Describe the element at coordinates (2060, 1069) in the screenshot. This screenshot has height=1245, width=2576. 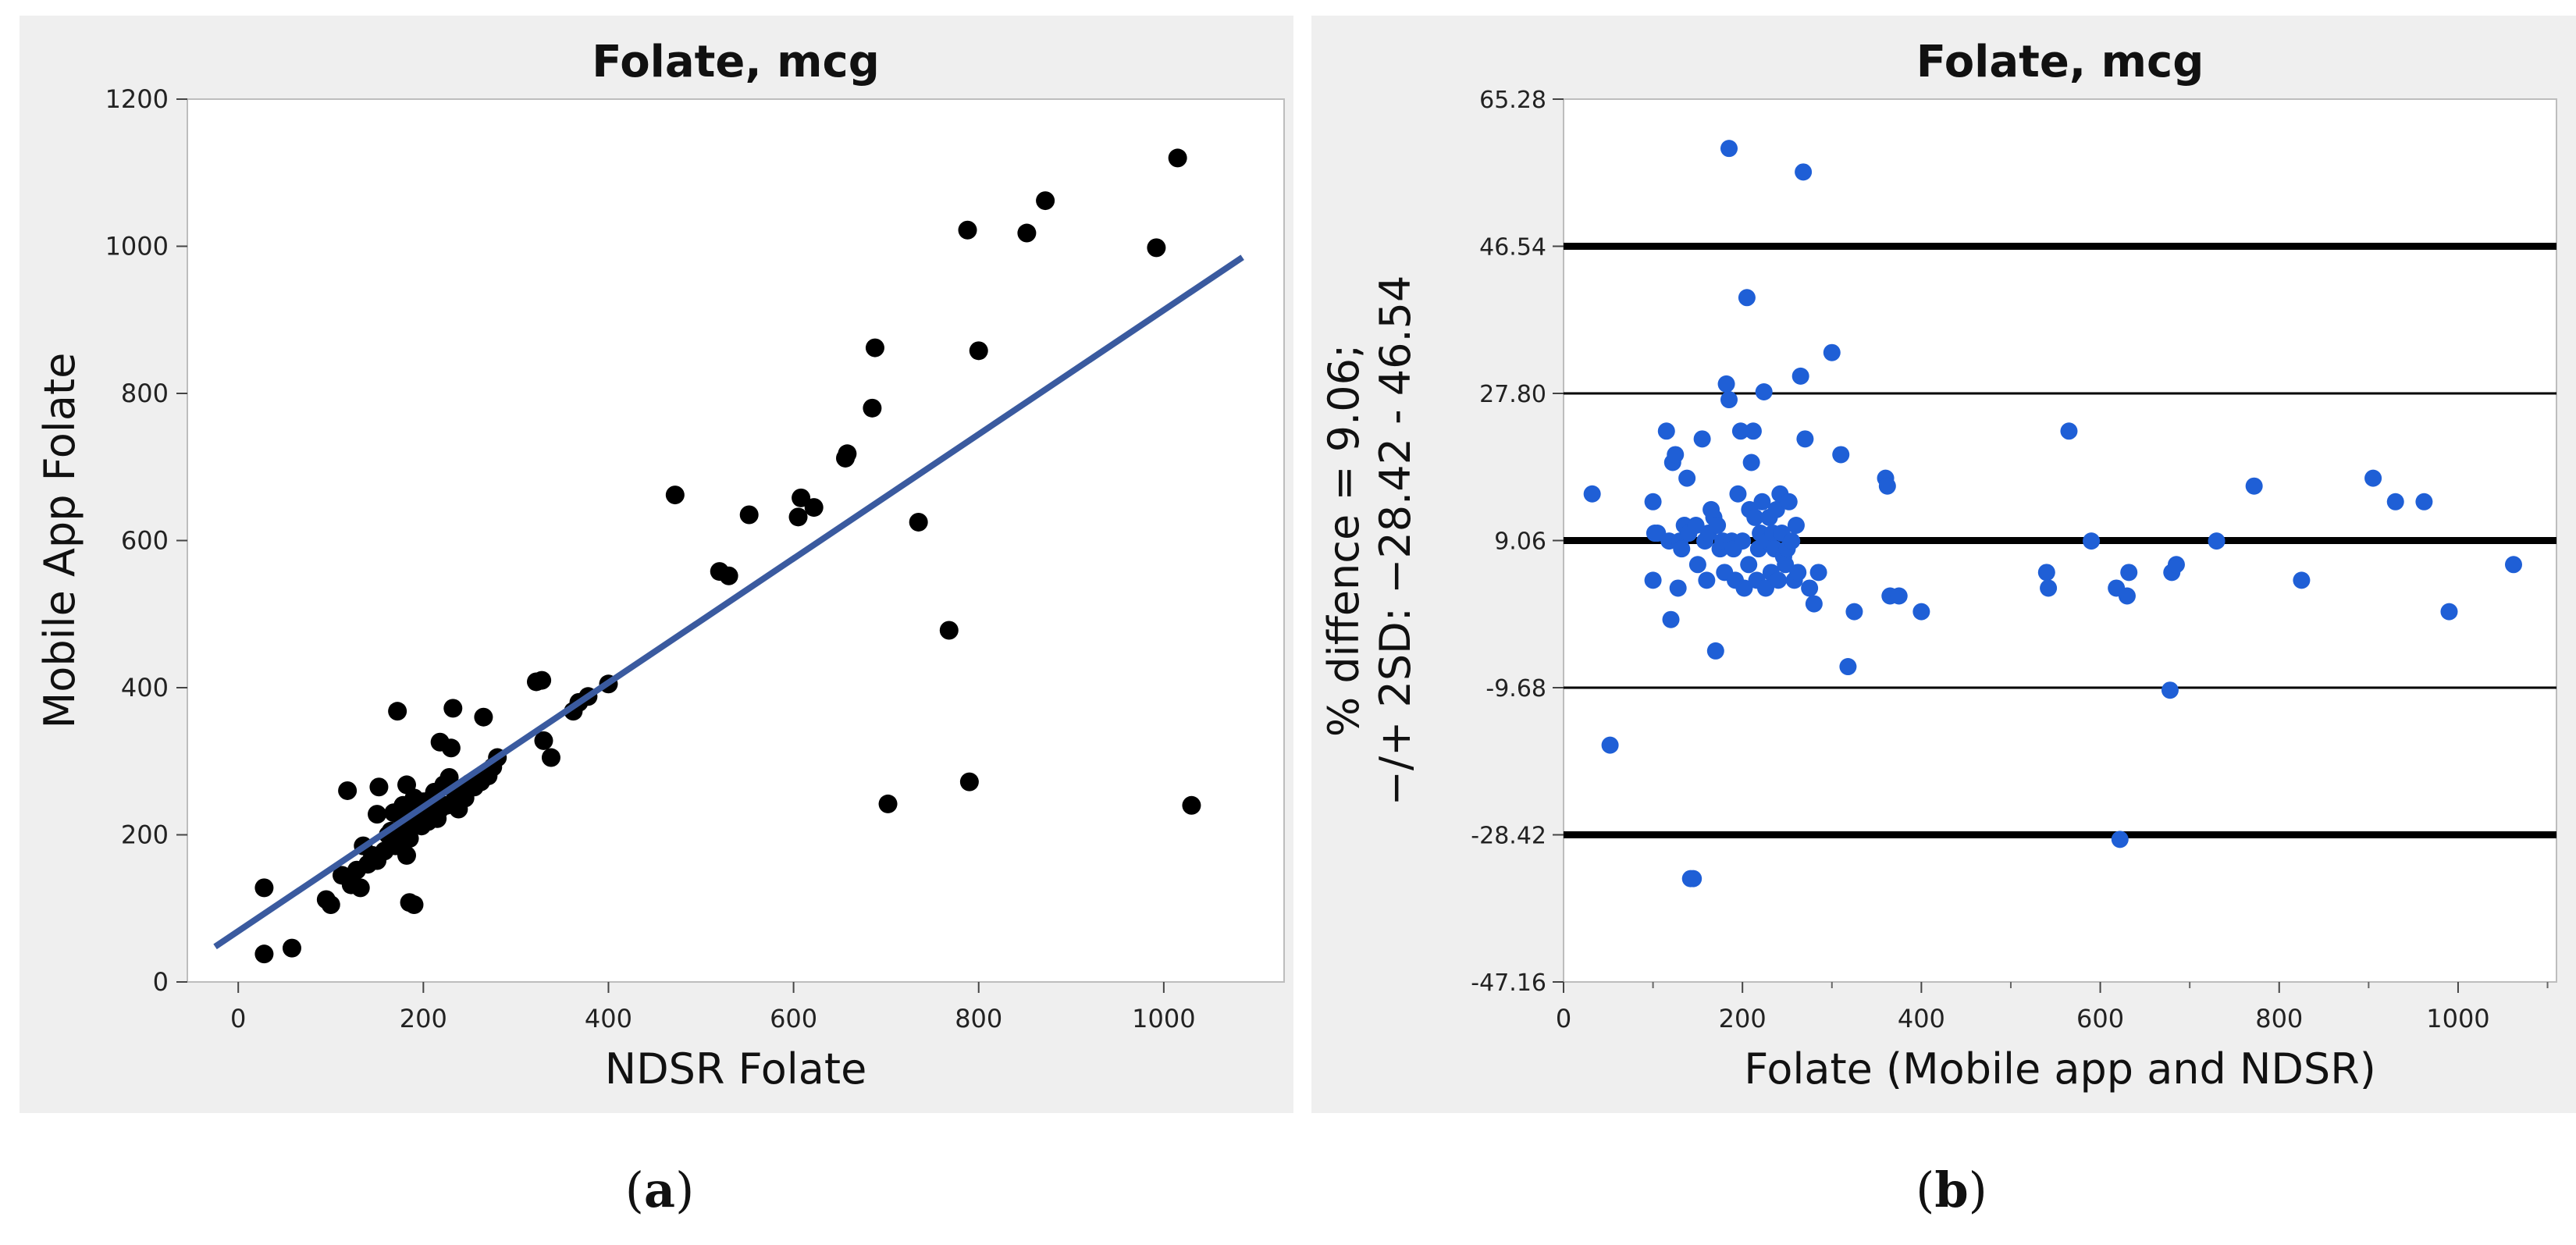
I see `x-axis-label: Folate (Mobile app and NDSR)` at that location.